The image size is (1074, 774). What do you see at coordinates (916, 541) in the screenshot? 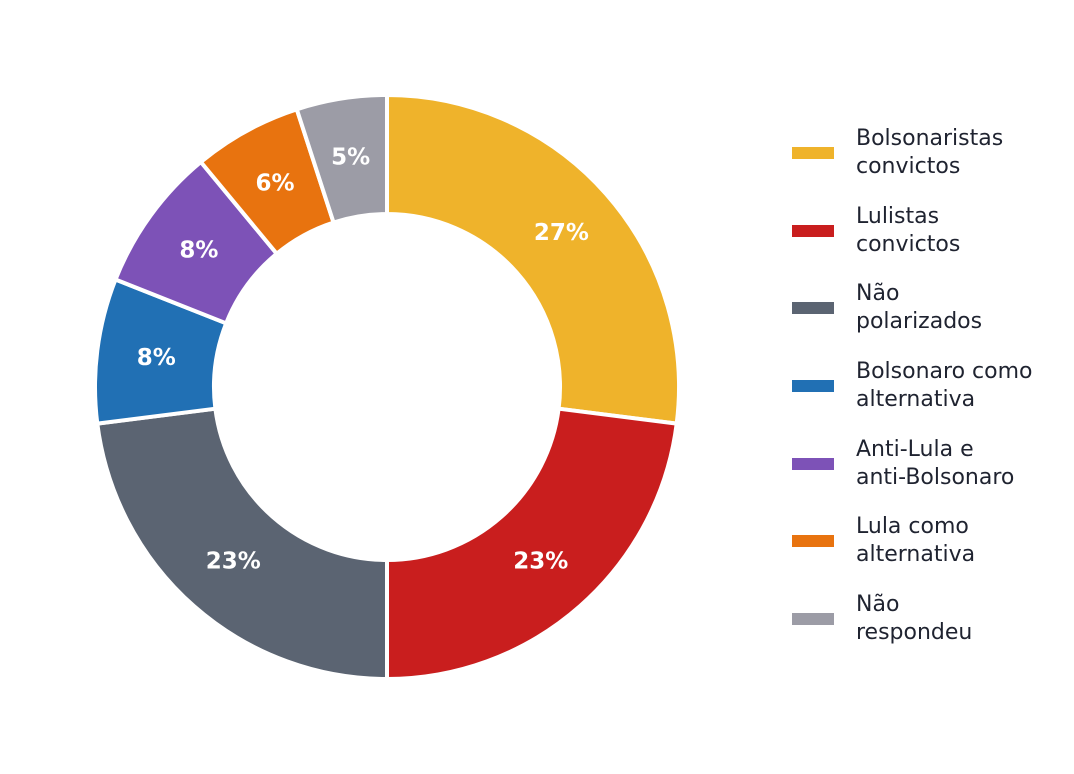
I see `legend-label-5: Lula como alternativa` at bounding box center [916, 541].